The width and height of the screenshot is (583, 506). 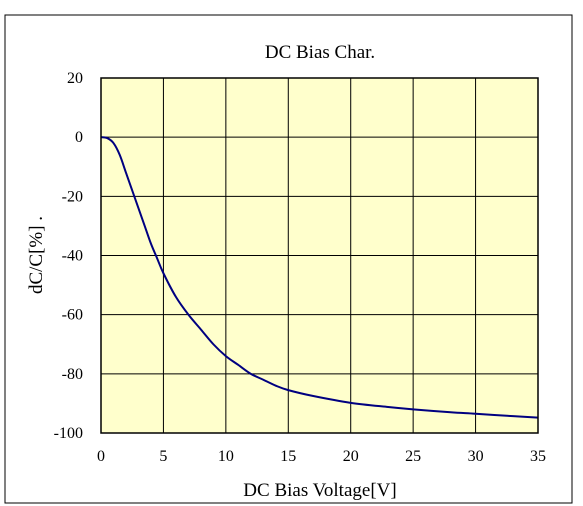 I want to click on y-axis-label: dC/C[%] ., so click(x=36, y=255).